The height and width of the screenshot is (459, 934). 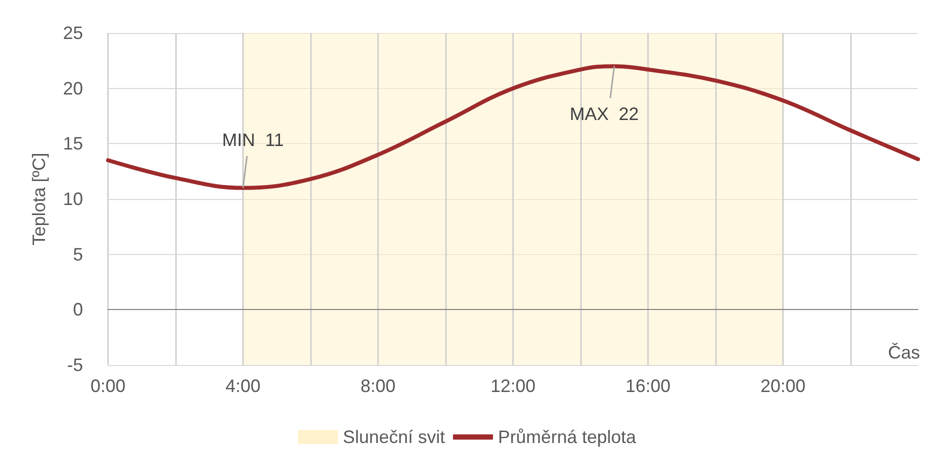 I want to click on x-tick-label: 20:00, so click(x=783, y=386).